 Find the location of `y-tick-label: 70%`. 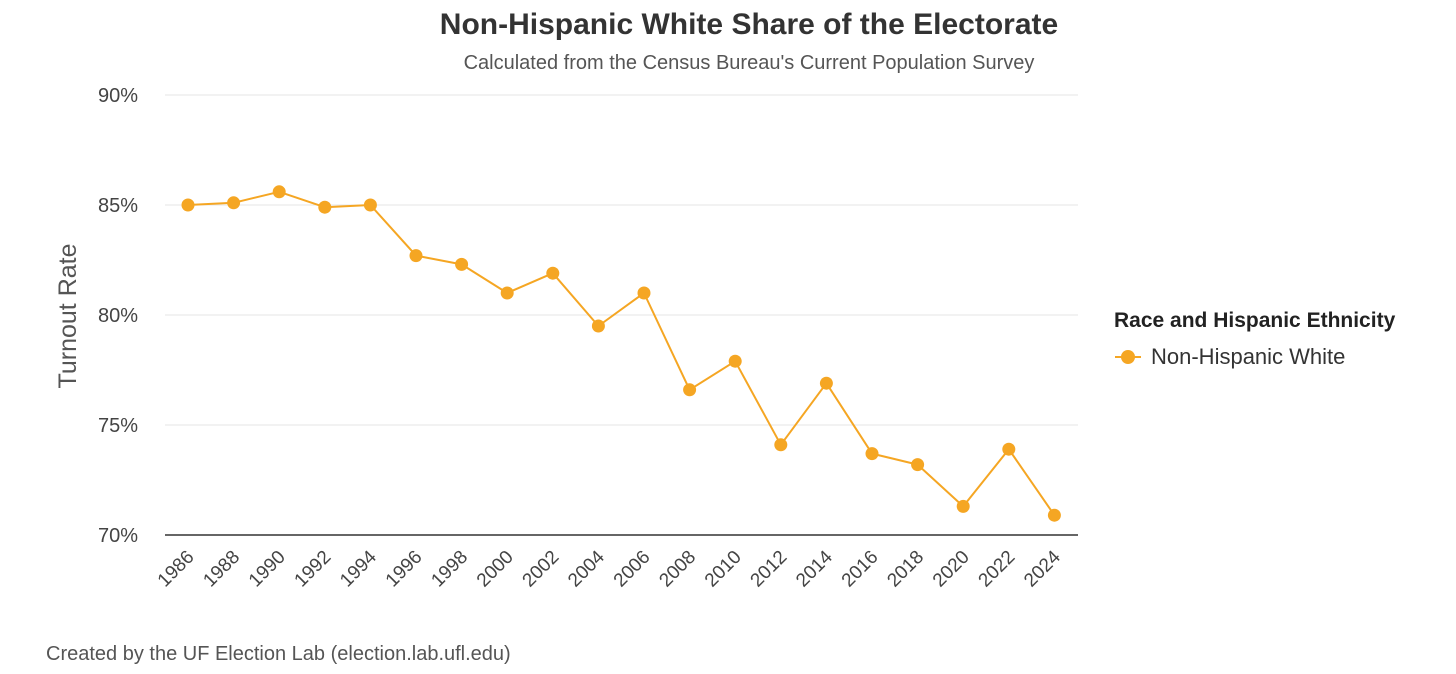

y-tick-label: 70% is located at coordinates (118, 536).